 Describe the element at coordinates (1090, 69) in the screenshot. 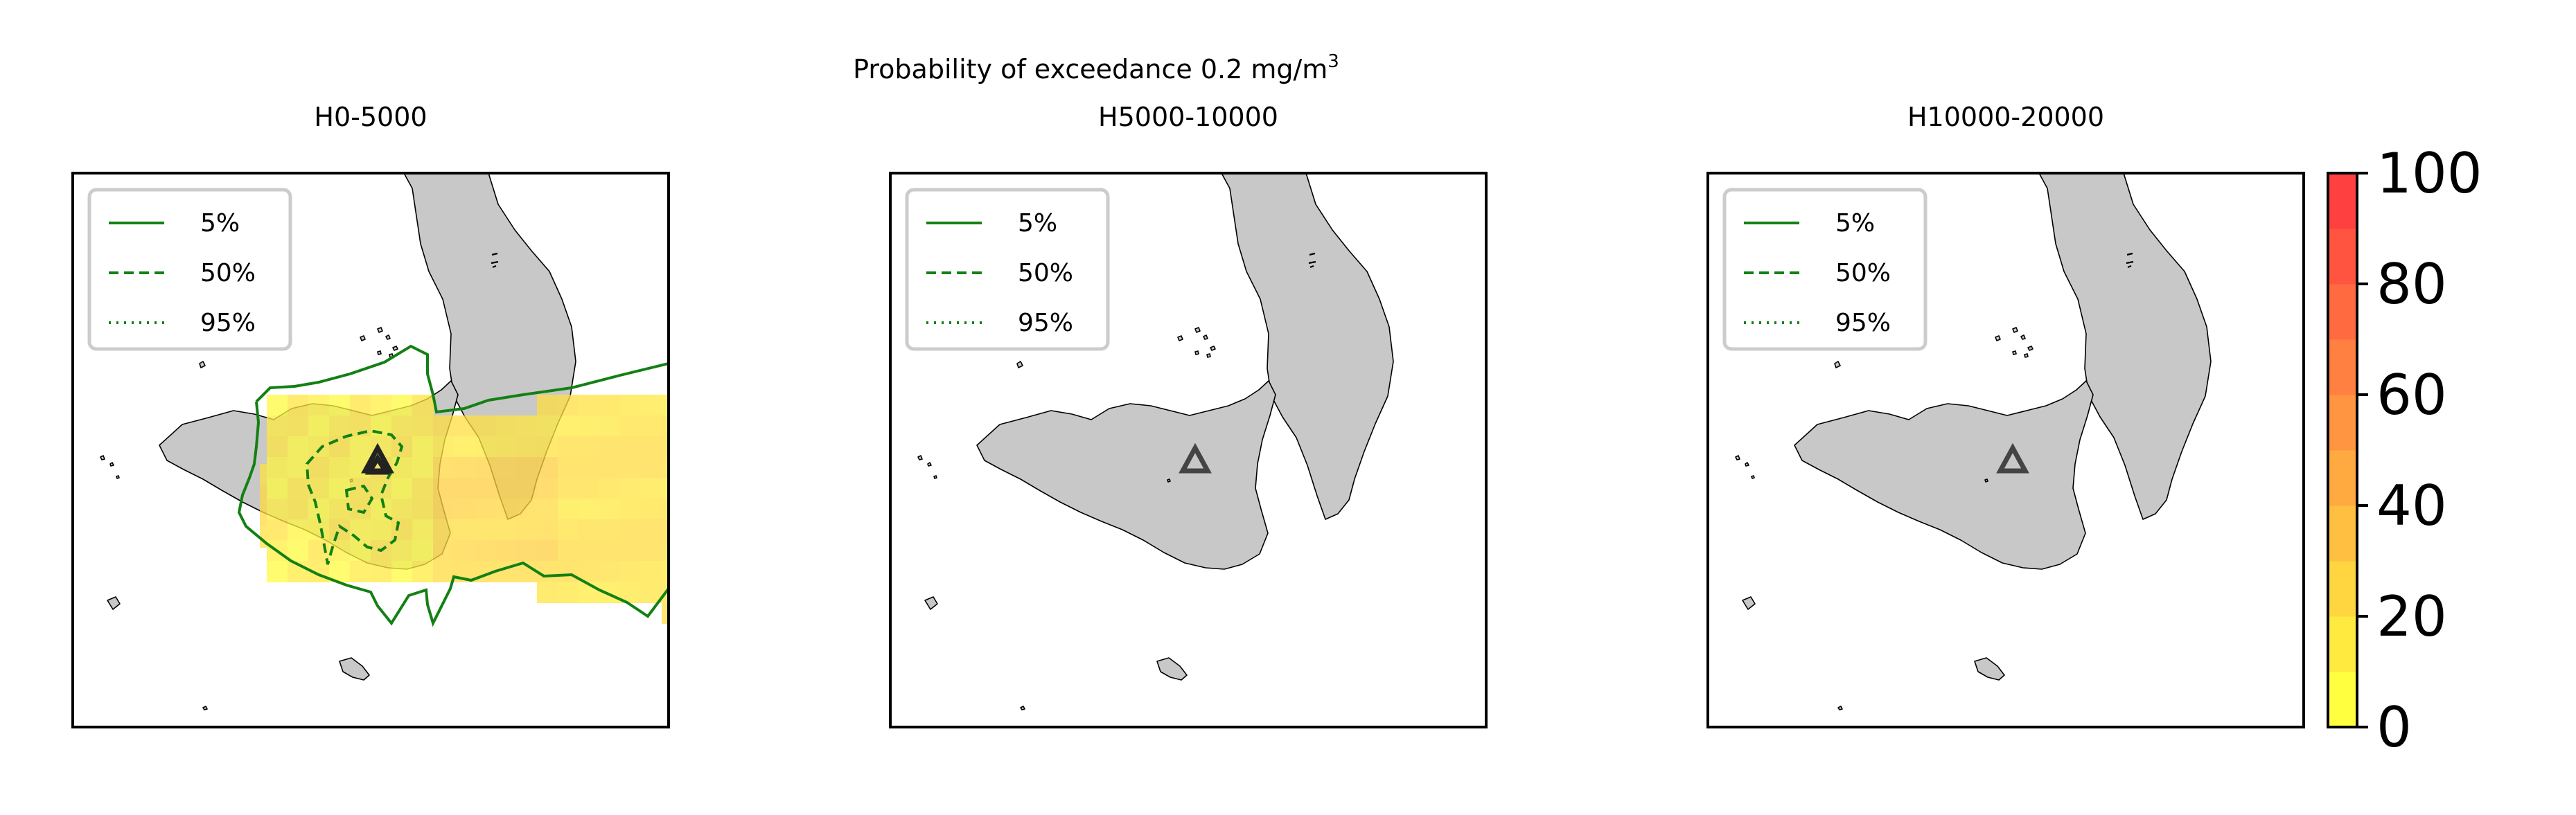

I see `figure-title-text: Probability of exceedance 0.2 mg/m` at that location.